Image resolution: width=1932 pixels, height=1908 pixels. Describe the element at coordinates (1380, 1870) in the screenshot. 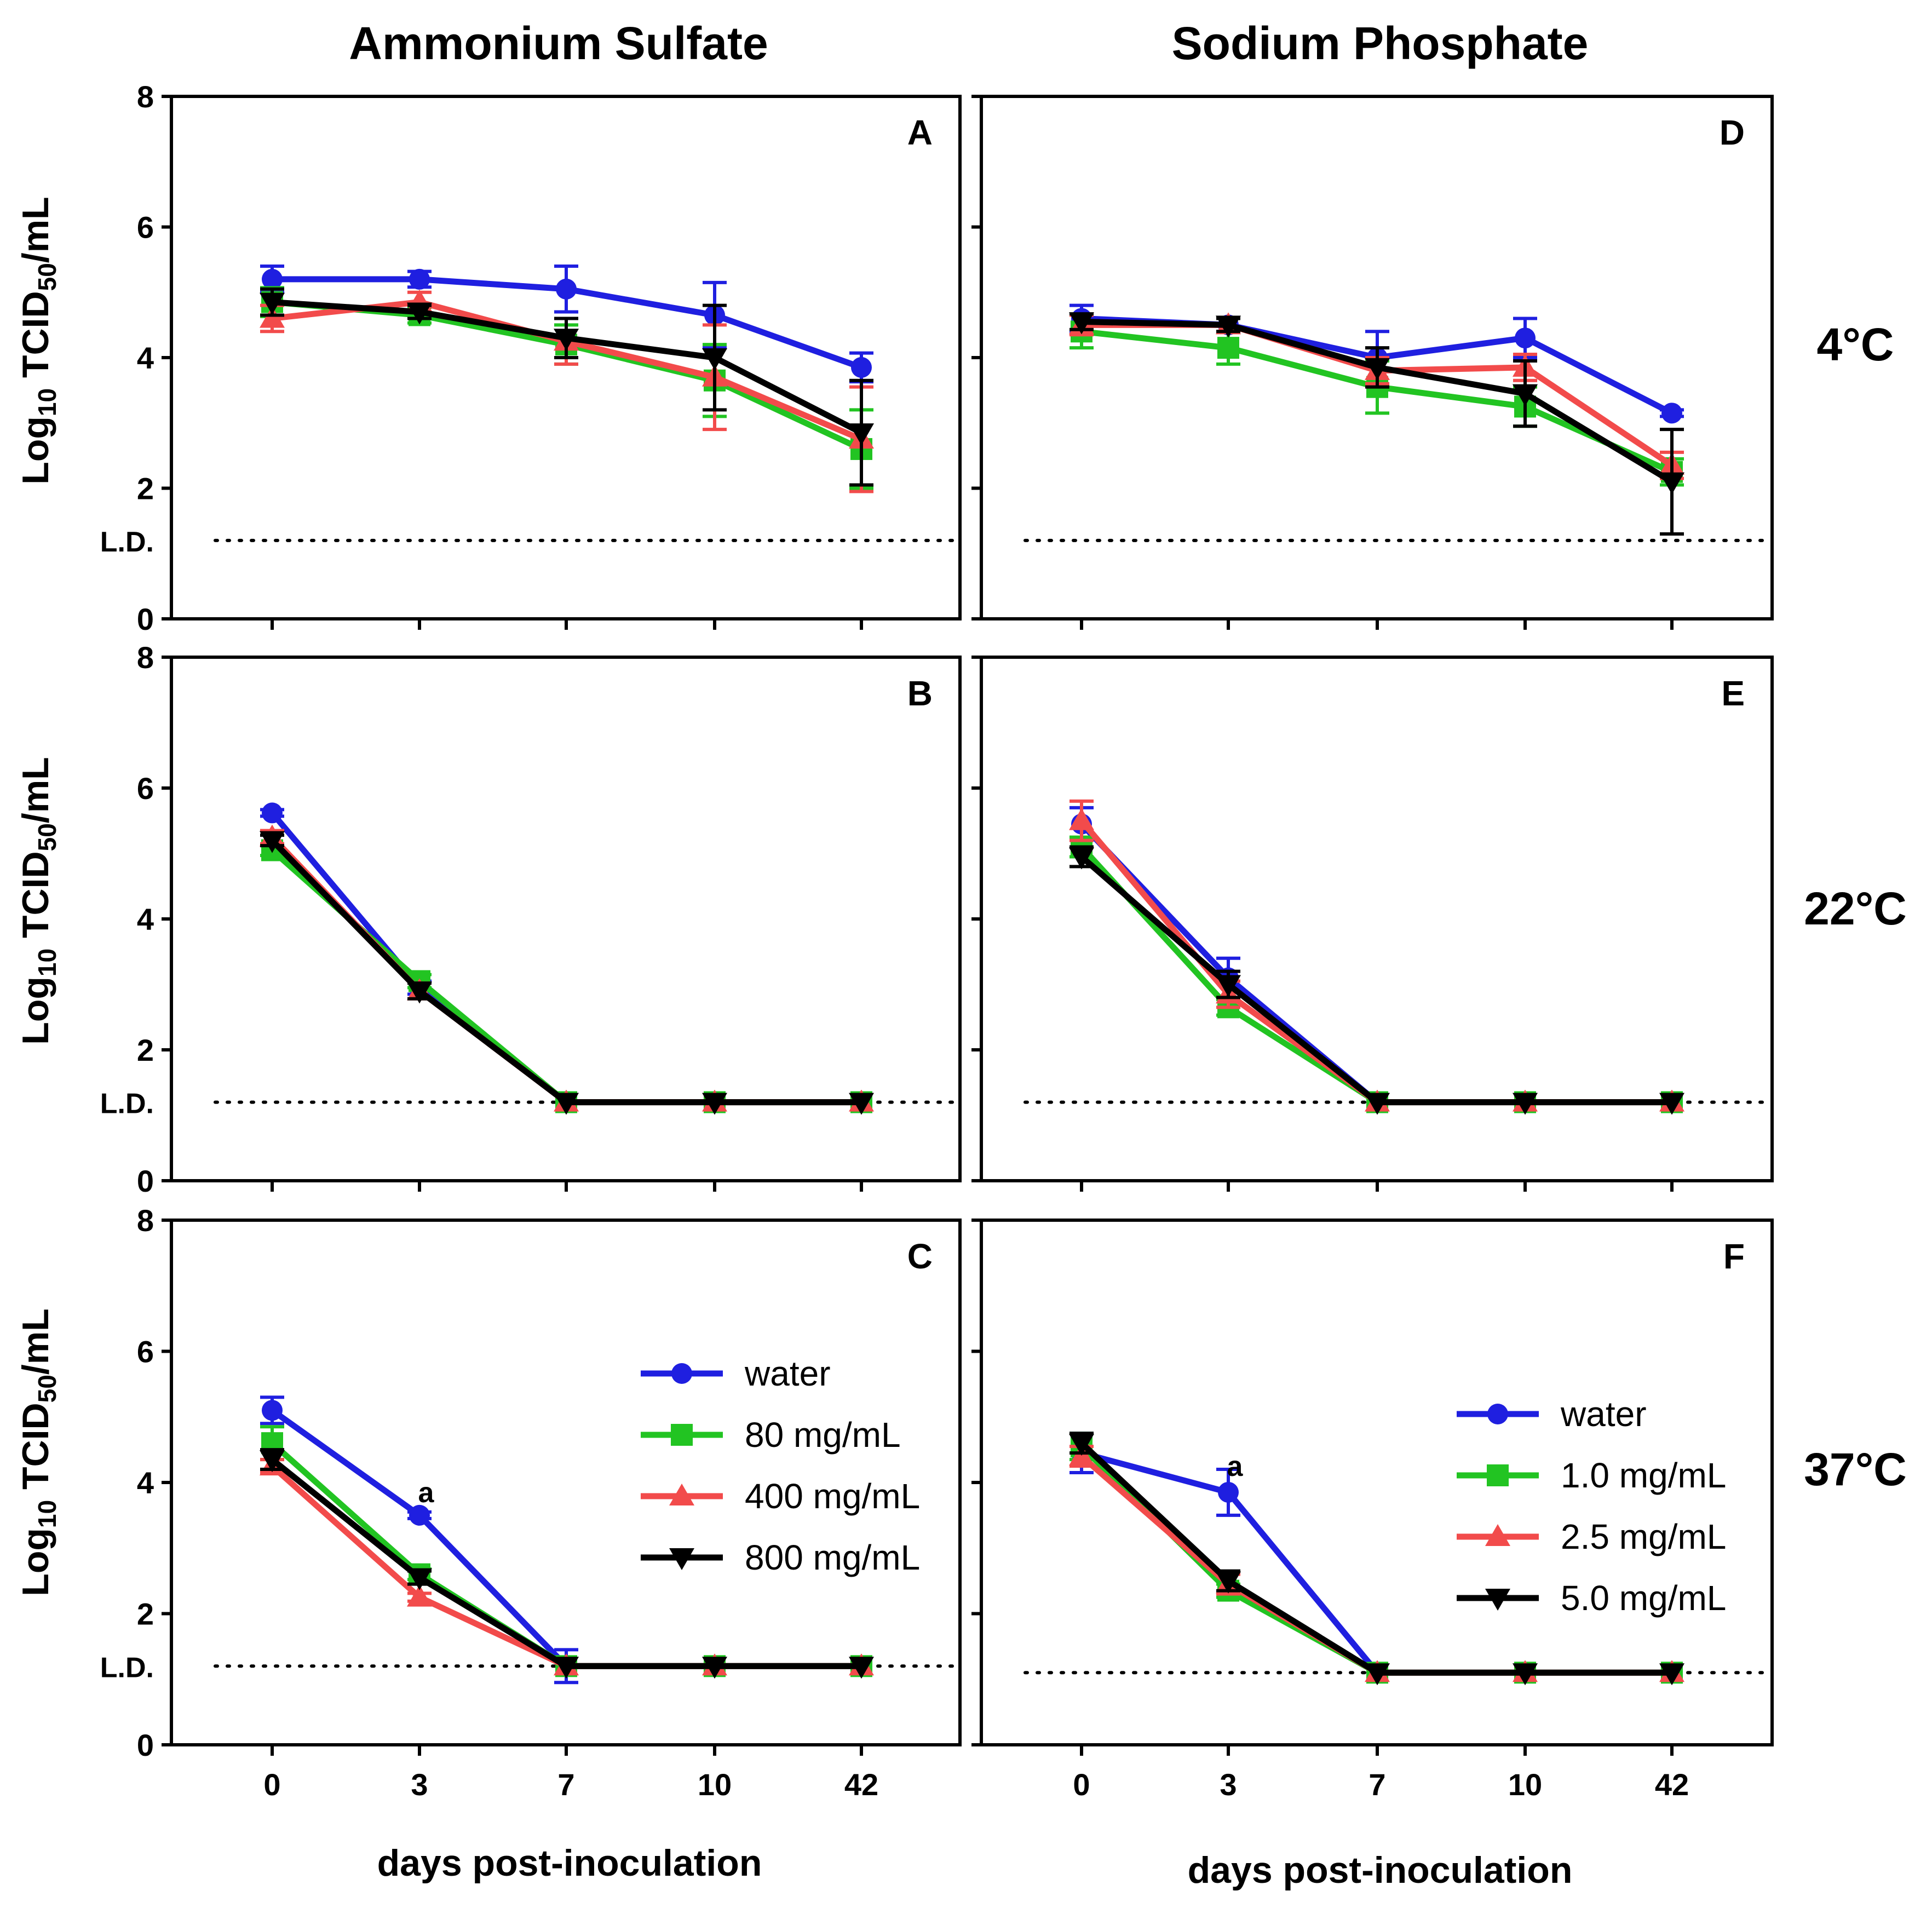

I see `x-axis-title-right: days post-inoculation` at that location.